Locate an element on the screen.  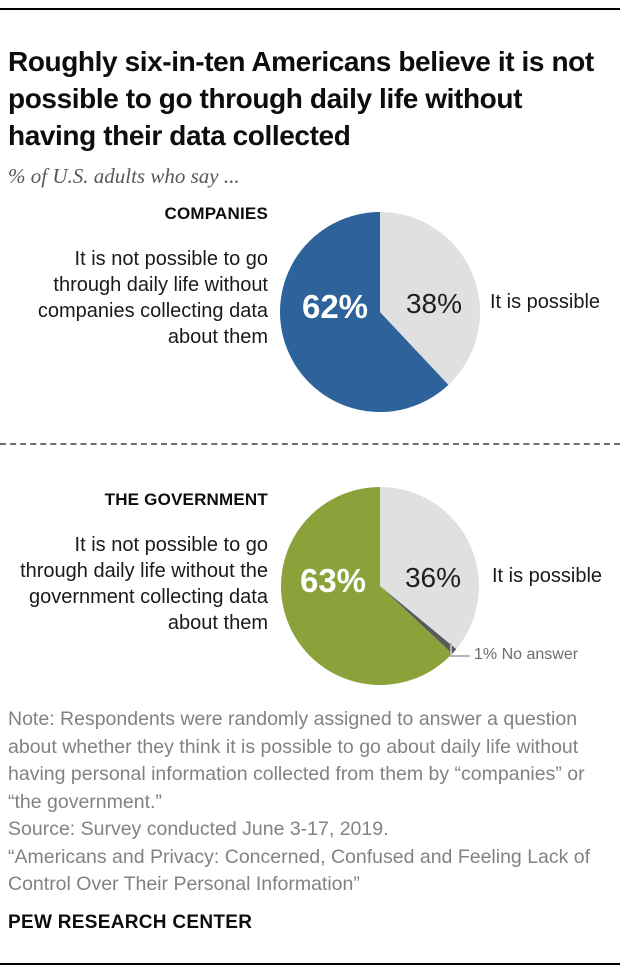
companies-possible-label: It is possible is located at coordinates (545, 302).